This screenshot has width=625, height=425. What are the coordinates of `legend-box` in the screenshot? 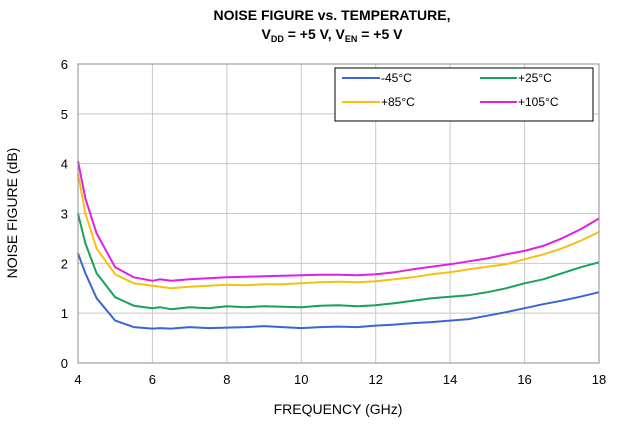 It's located at (464, 94).